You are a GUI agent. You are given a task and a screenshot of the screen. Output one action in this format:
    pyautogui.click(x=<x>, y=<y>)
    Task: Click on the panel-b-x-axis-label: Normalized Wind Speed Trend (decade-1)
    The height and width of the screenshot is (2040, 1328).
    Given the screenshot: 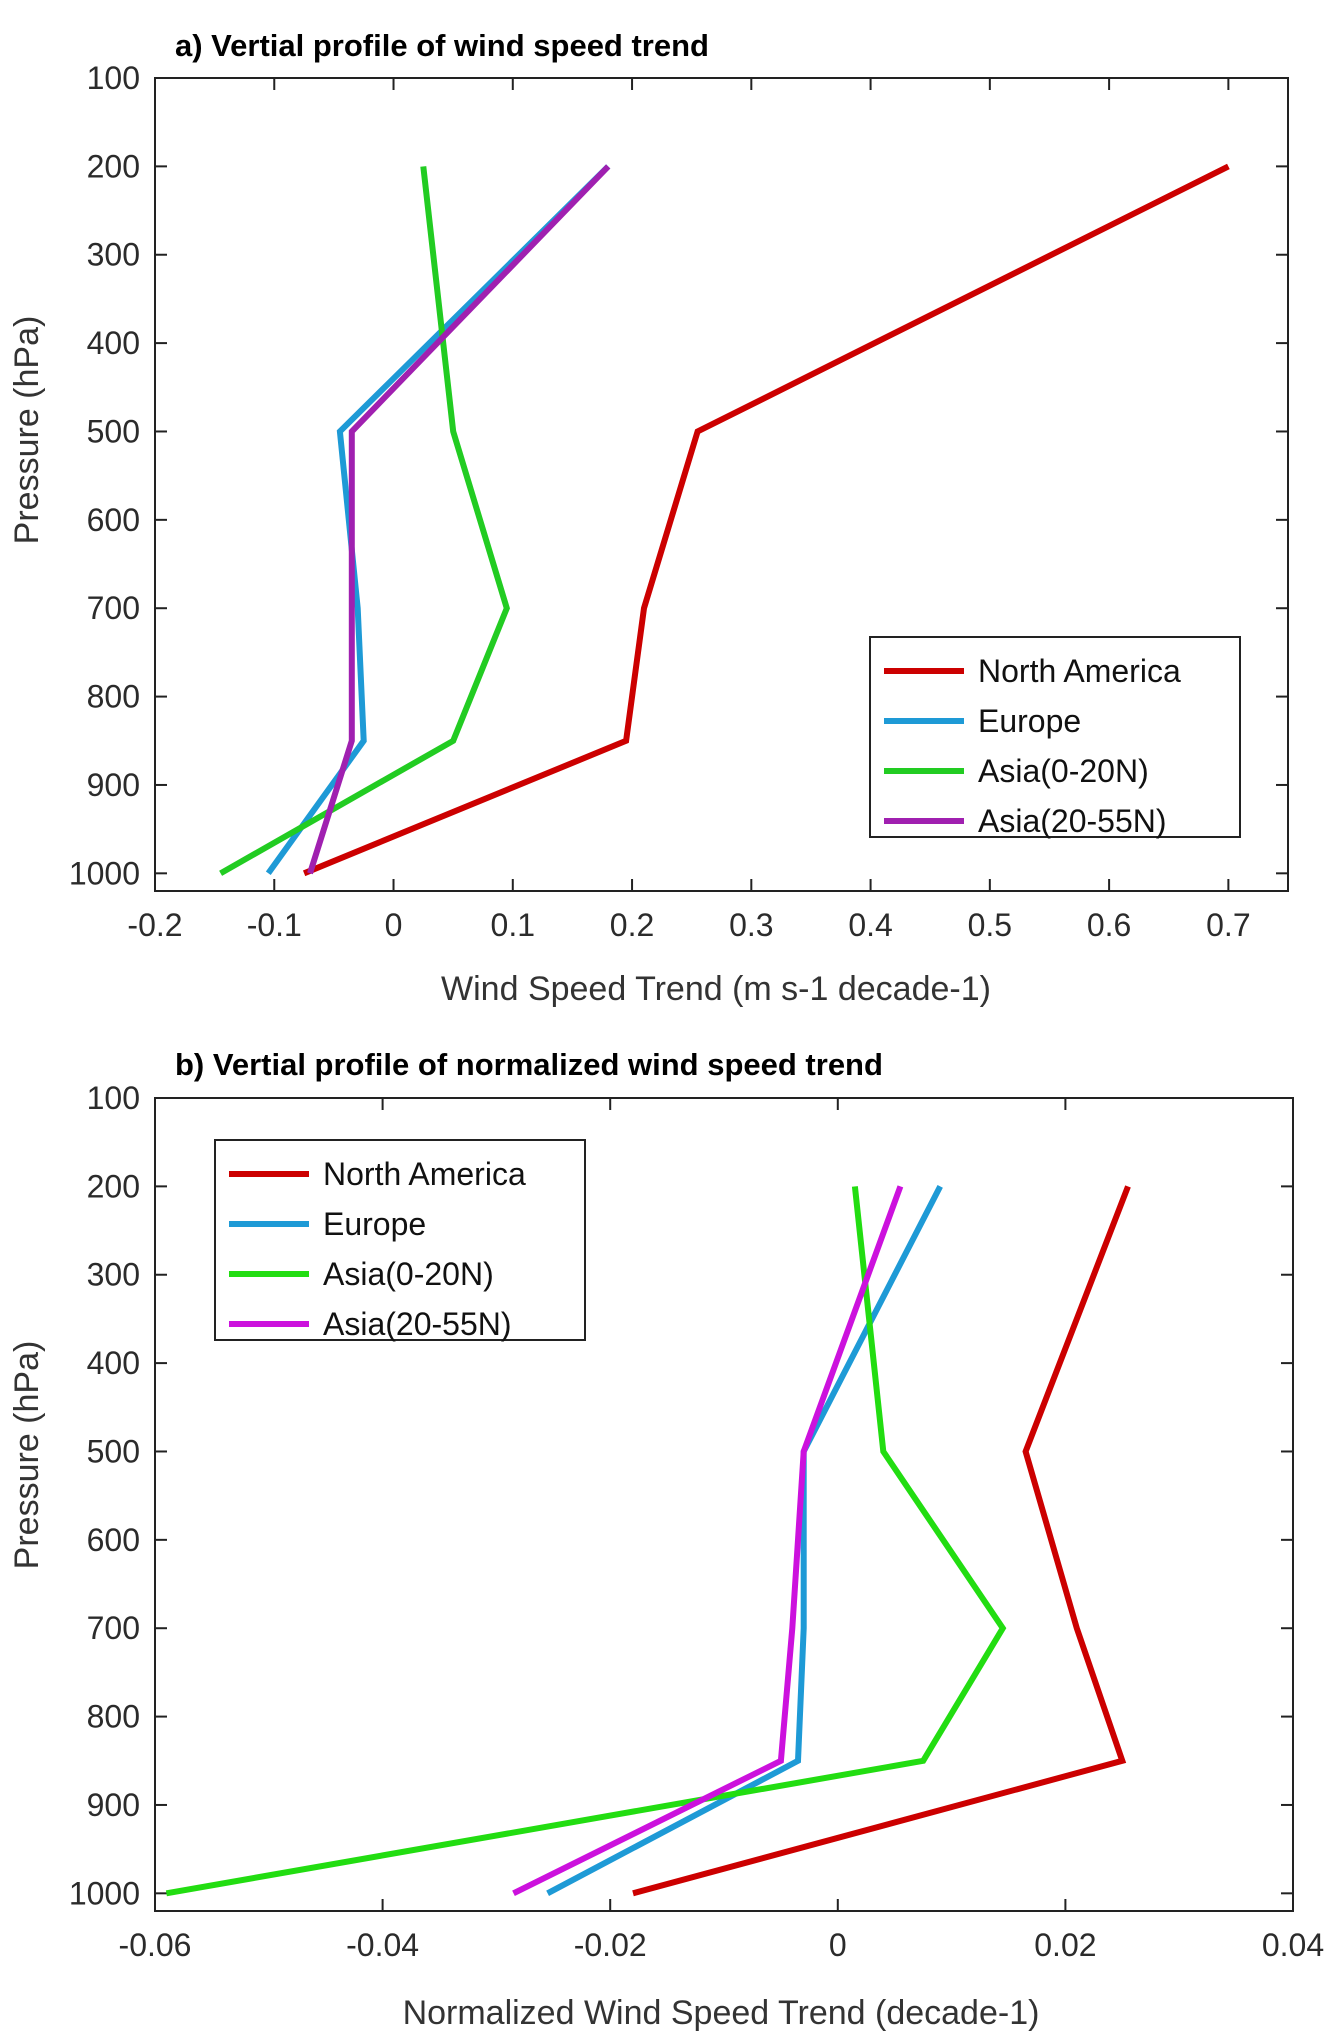 What is the action you would take?
    pyautogui.click(x=721, y=2013)
    